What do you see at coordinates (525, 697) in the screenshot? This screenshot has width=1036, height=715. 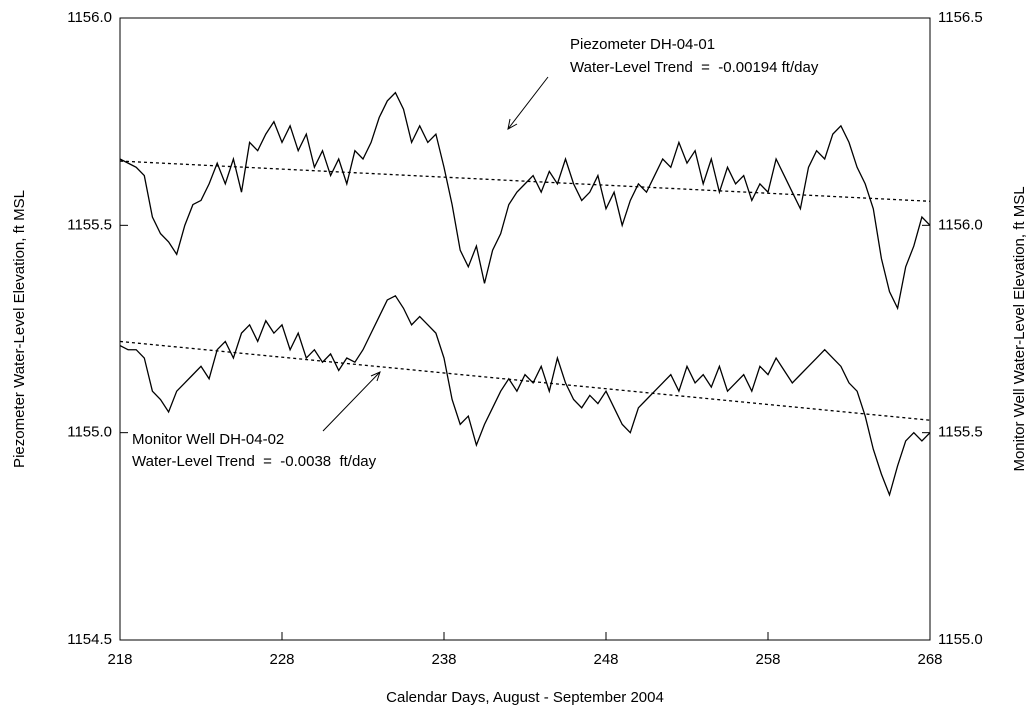 I see `x-axis-label: Calendar Days, August - September 2004` at bounding box center [525, 697].